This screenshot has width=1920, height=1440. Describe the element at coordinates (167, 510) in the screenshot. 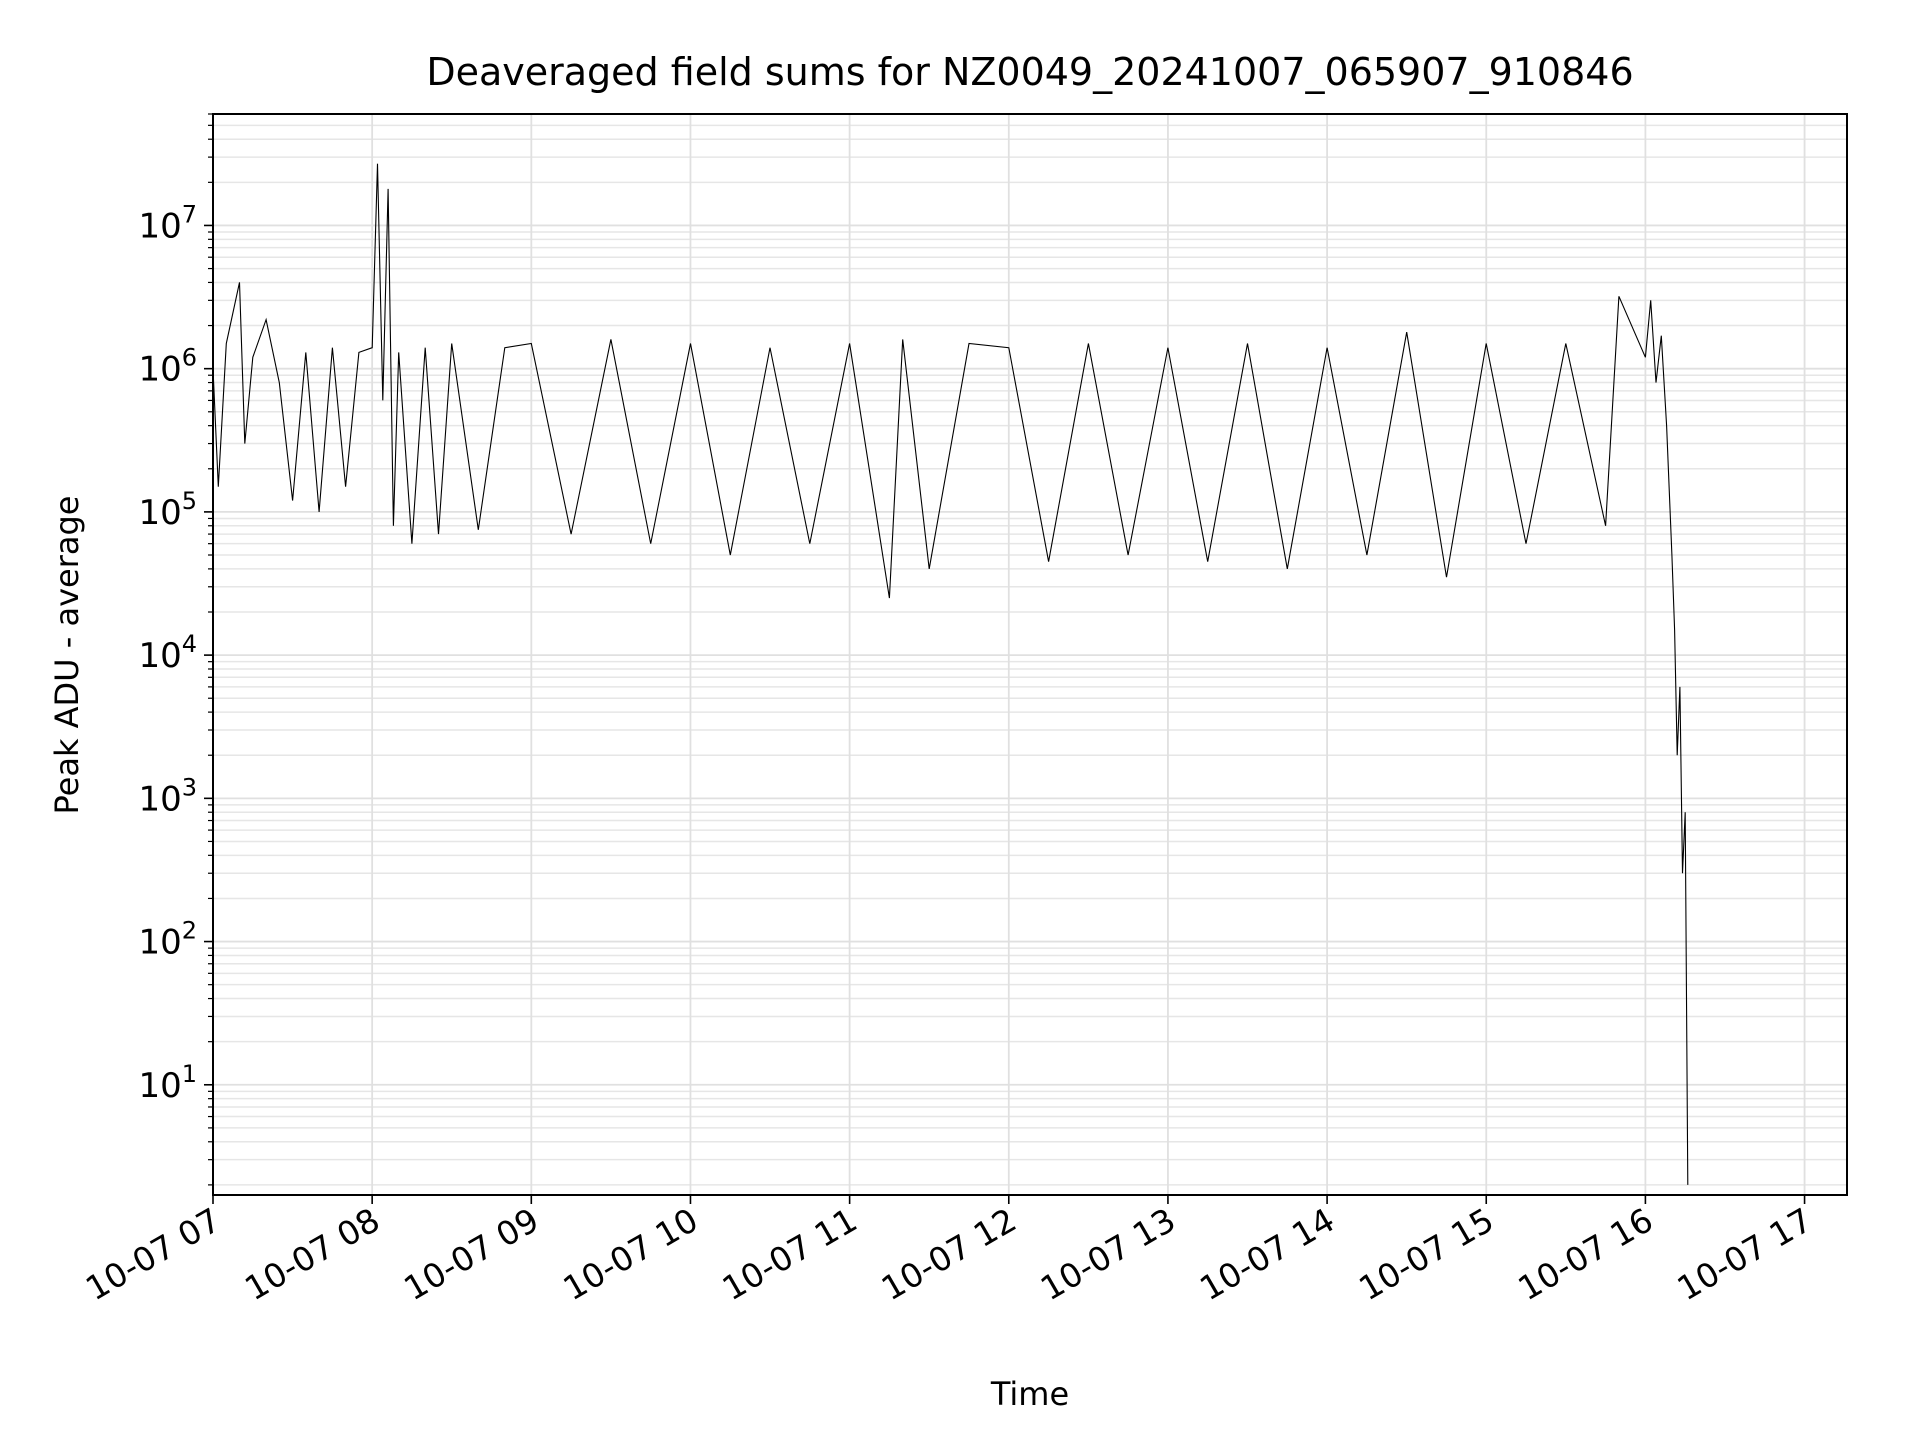

I see `y-tick-label: 10⁵` at that location.